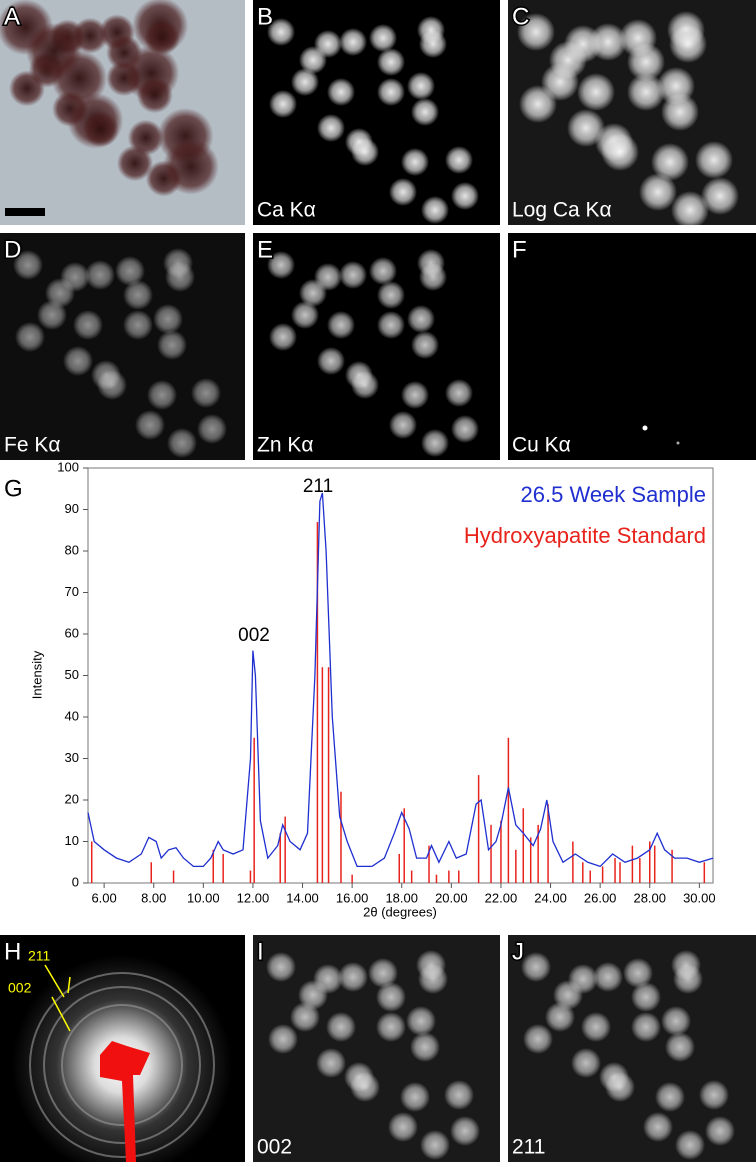 Image resolution: width=756 pixels, height=1167 pixels. Describe the element at coordinates (613, 494) in the screenshot. I see `legend-entry: 26.5 Week Sample` at that location.